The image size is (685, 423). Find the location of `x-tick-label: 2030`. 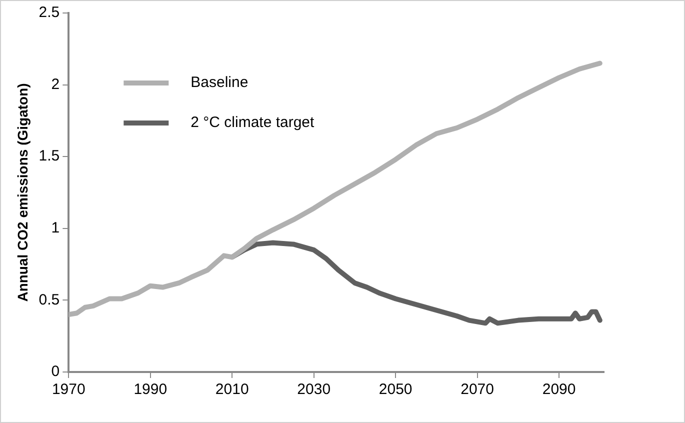

x-tick-label: 2030 is located at coordinates (314, 389).